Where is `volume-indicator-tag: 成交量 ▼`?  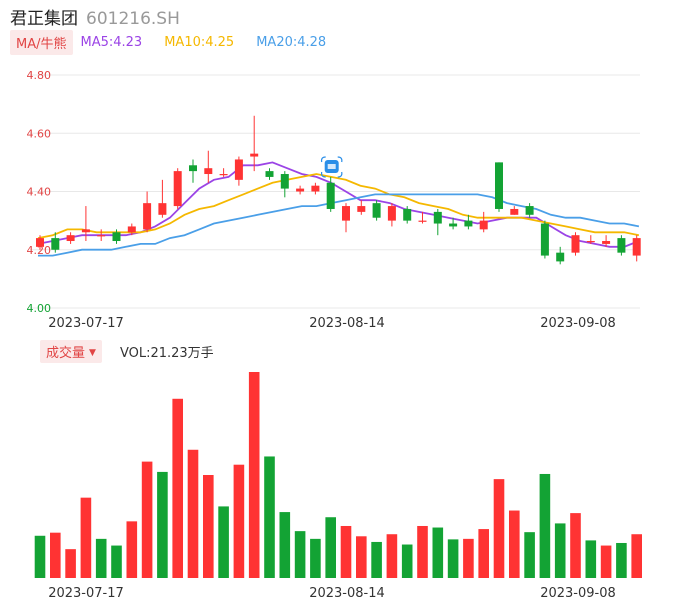 volume-indicator-tag: 成交量 ▼ is located at coordinates (71, 351).